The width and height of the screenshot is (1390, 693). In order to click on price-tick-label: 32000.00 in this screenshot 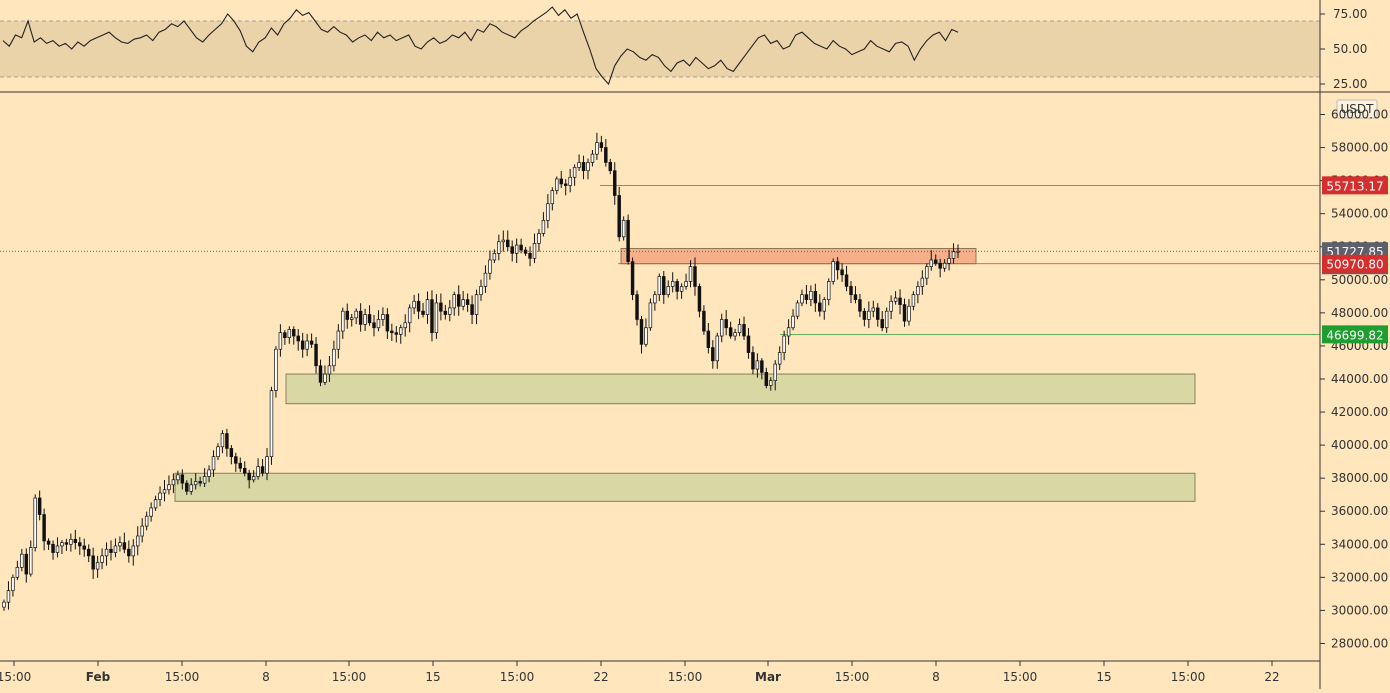, I will do `click(1359, 577)`.